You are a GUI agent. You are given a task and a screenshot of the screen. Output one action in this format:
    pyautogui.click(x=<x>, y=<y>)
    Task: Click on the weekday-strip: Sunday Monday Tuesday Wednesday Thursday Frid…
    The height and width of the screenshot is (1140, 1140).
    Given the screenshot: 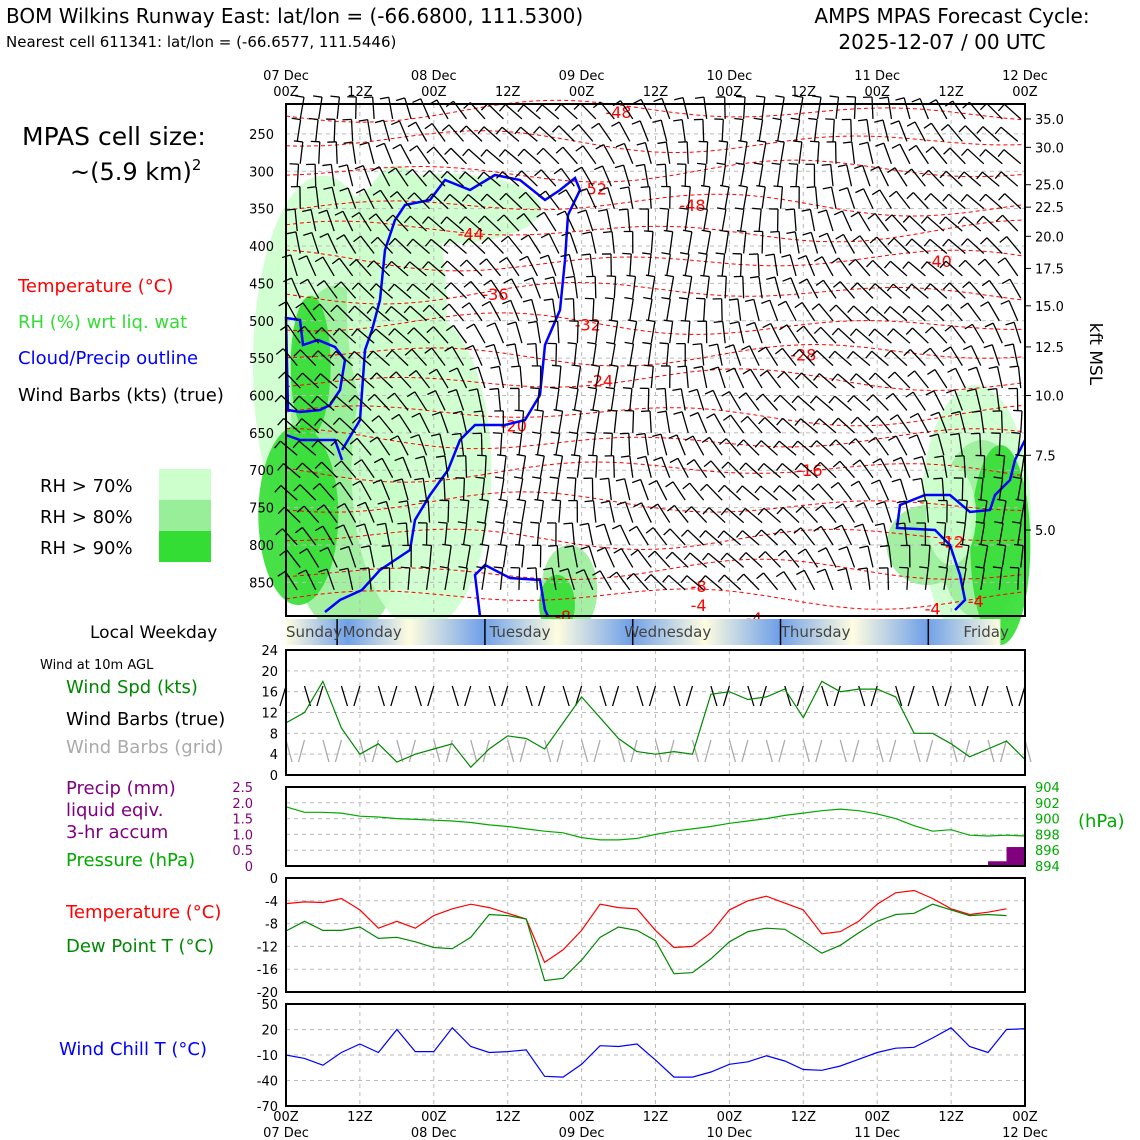 What is the action you would take?
    pyautogui.click(x=647, y=632)
    